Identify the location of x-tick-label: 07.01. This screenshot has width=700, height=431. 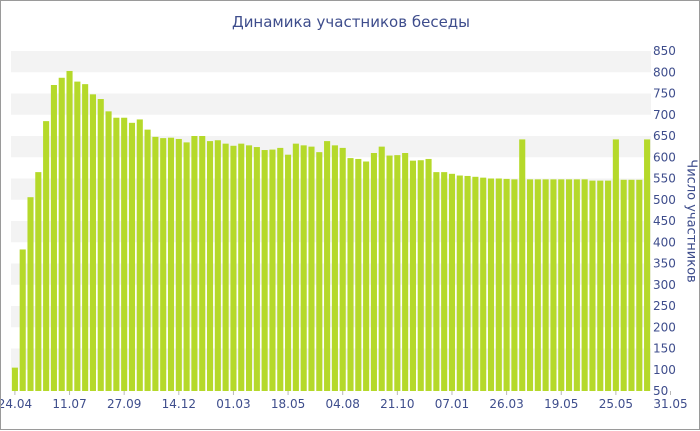
(452, 404).